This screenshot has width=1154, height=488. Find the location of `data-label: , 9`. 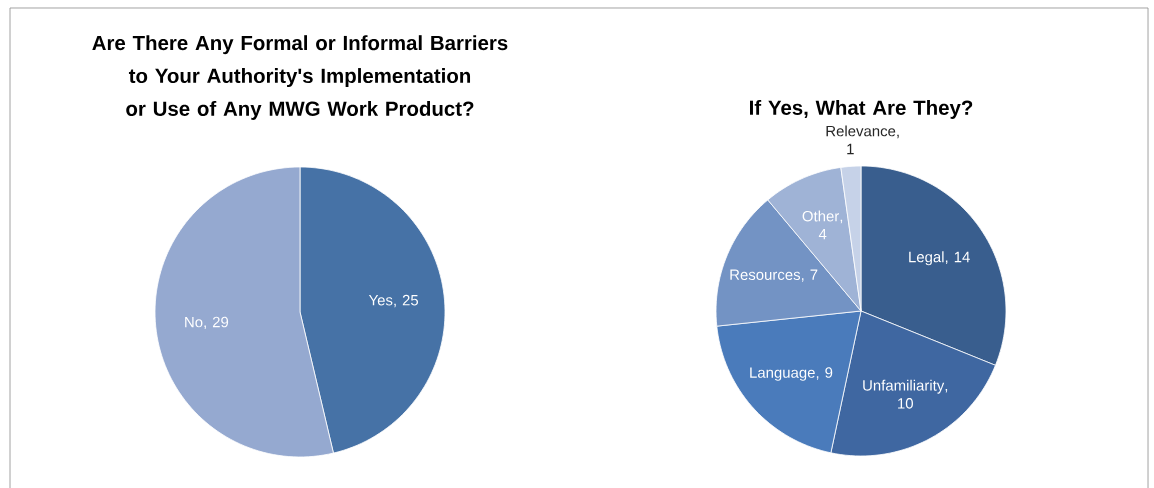

data-label: , 9 is located at coordinates (824, 373).